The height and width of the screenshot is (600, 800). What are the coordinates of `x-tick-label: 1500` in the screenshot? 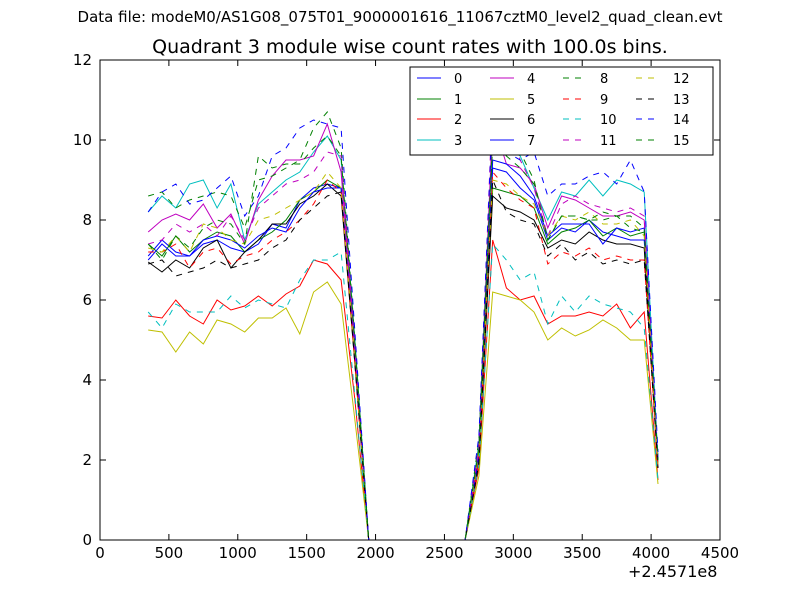 It's located at (307, 553).